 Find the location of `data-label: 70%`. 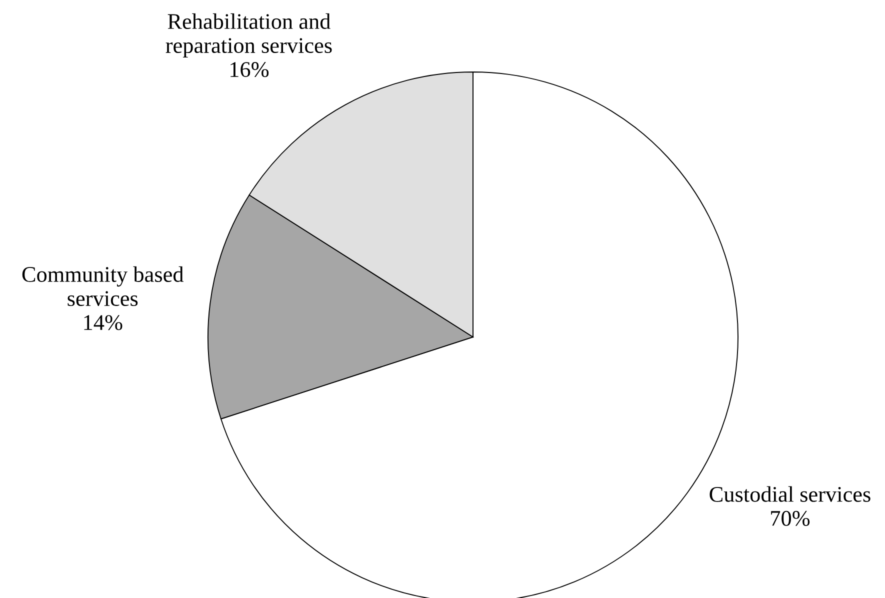

data-label: 70% is located at coordinates (790, 518).